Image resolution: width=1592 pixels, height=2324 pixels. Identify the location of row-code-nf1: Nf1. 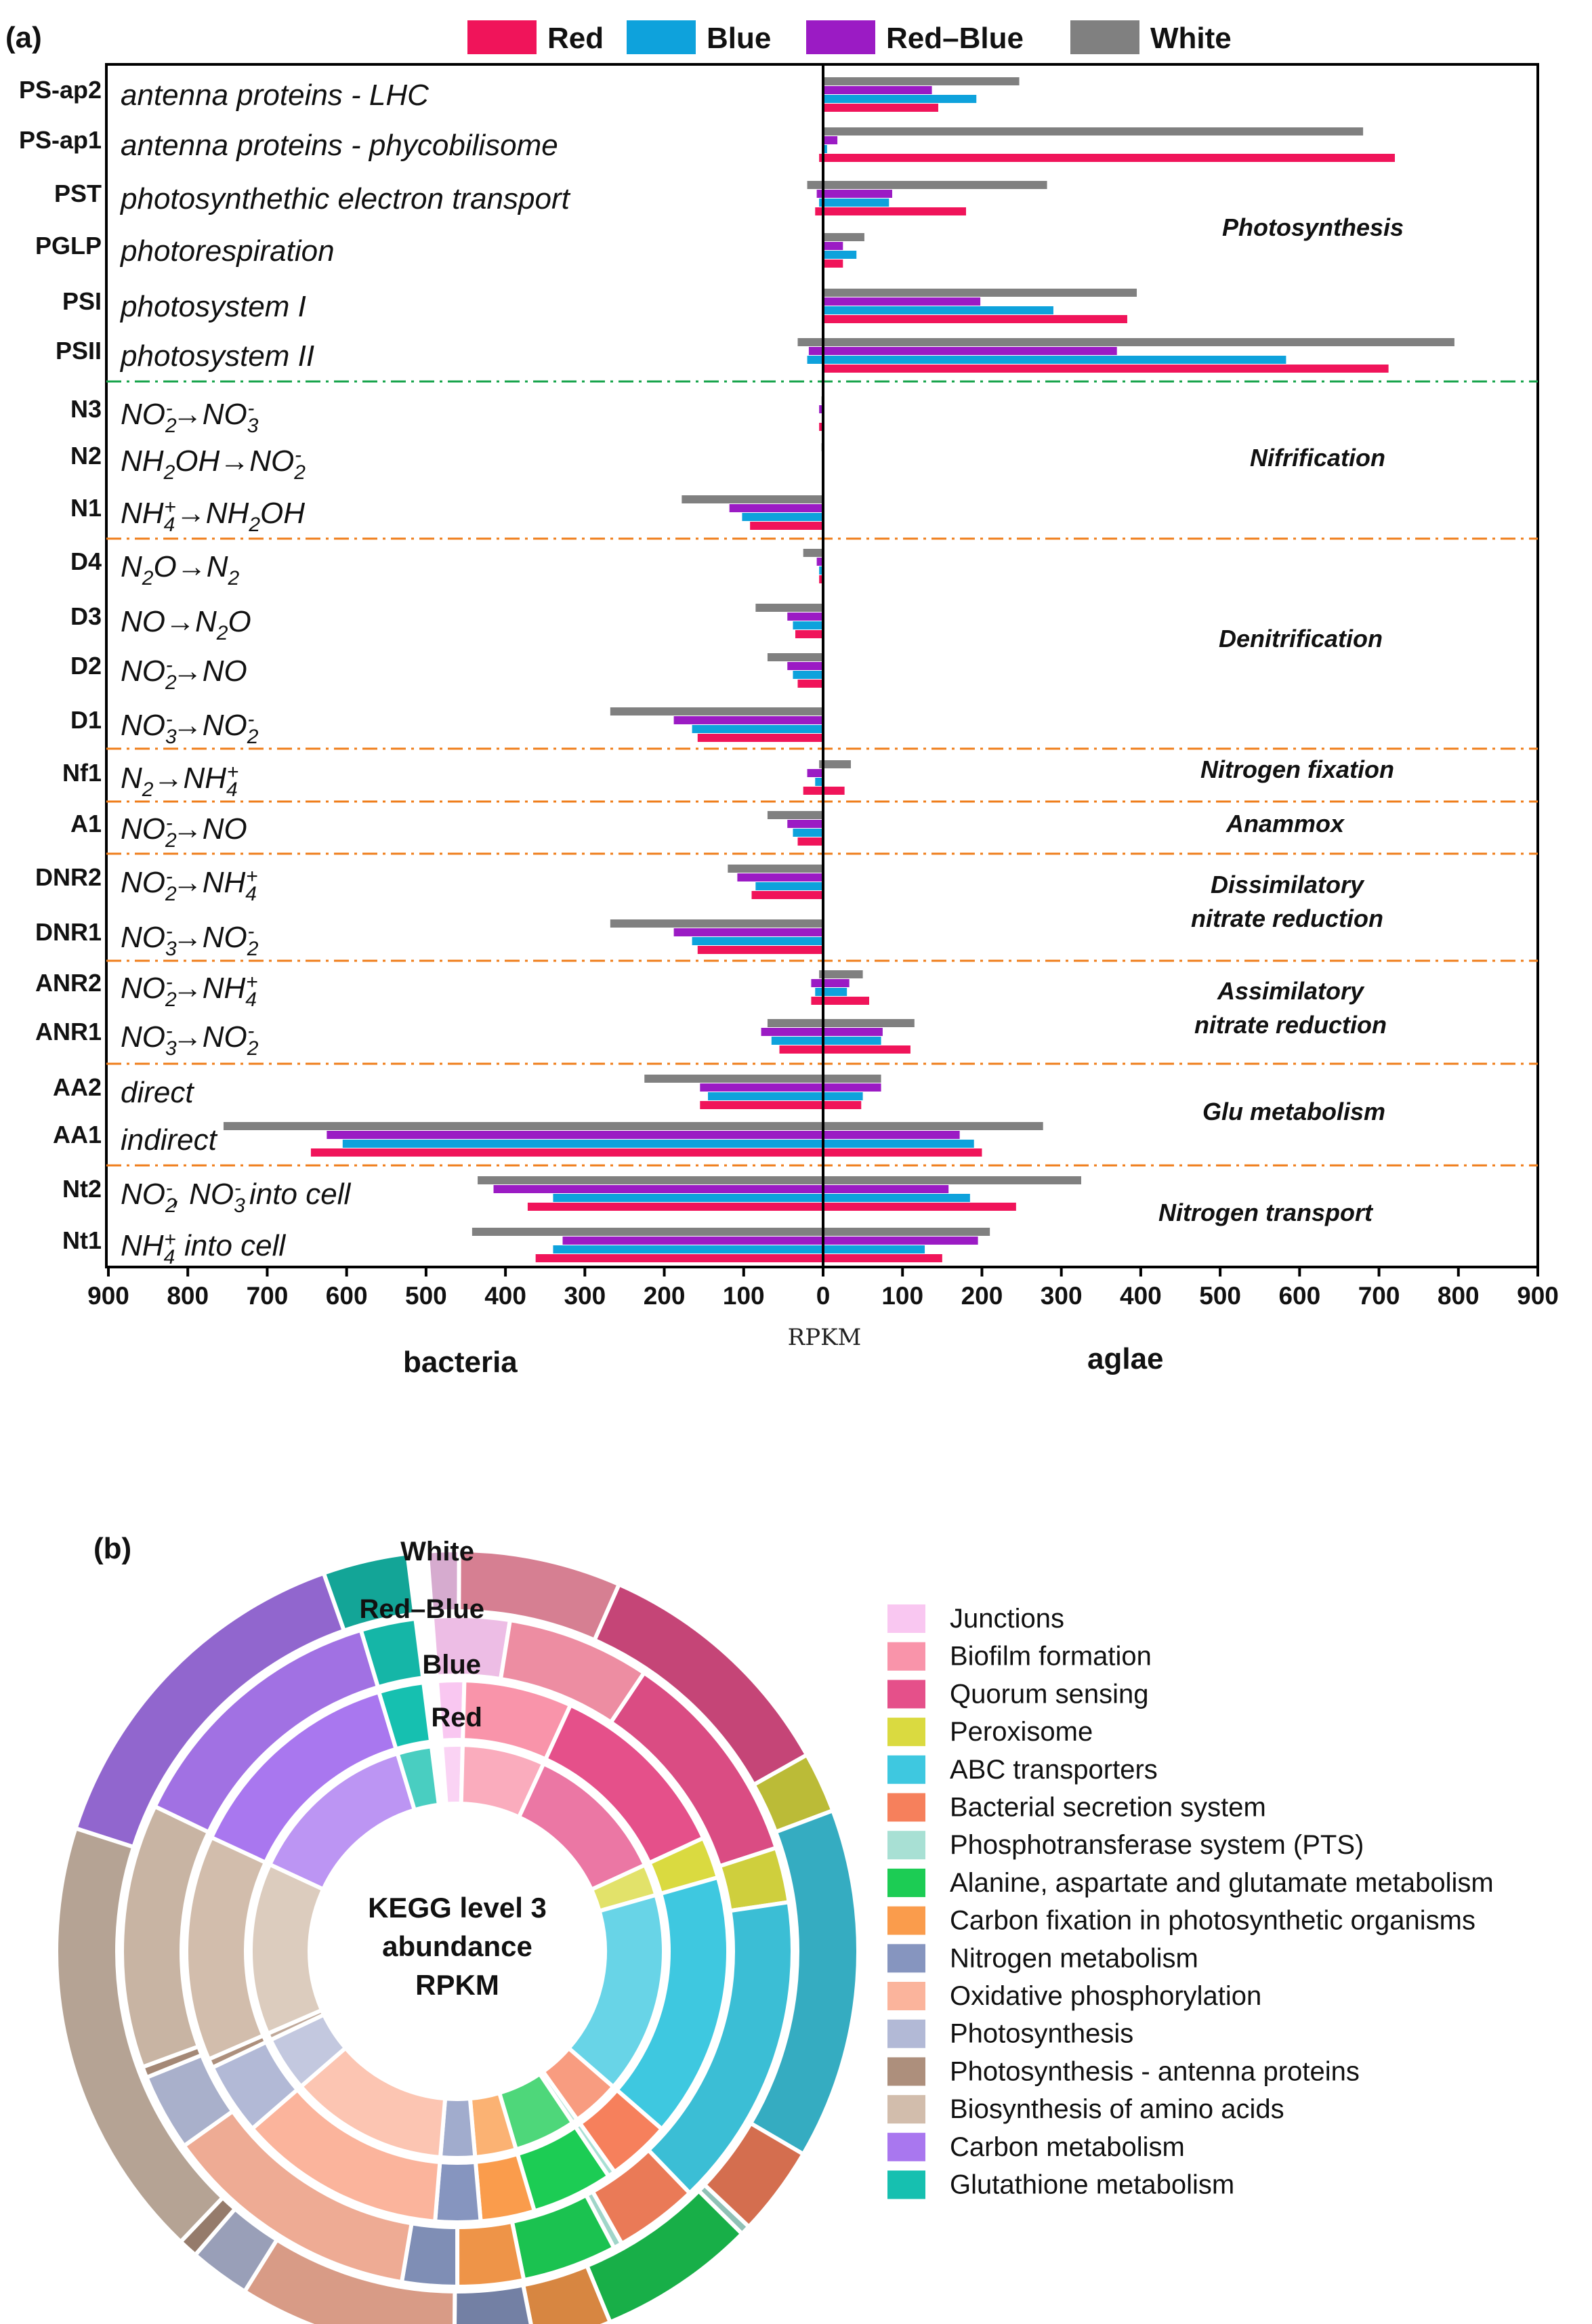
(82, 773).